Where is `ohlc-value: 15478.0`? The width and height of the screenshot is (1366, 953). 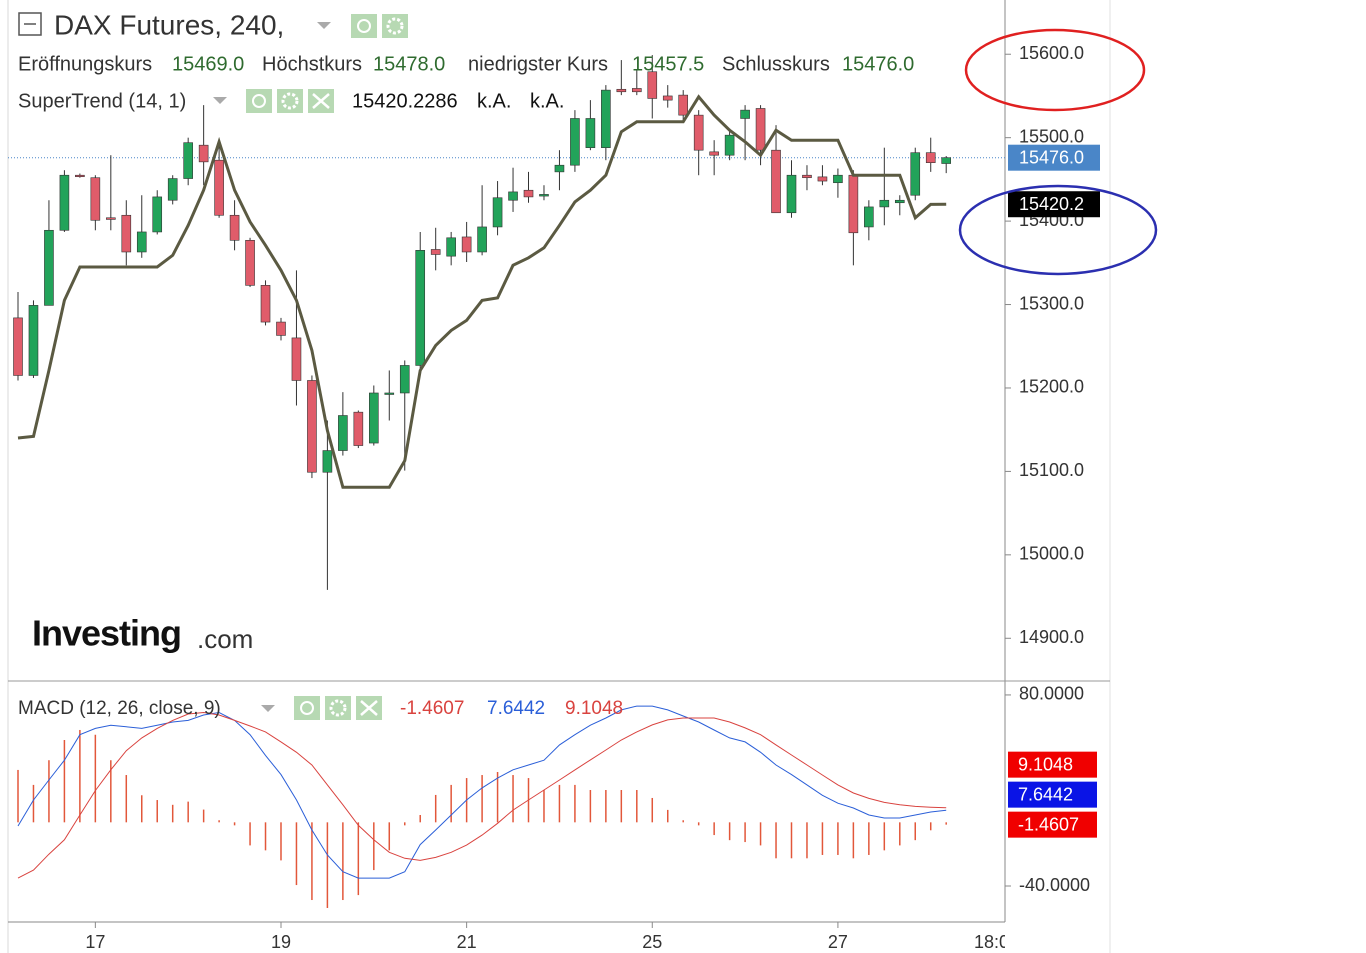
ohlc-value: 15478.0 is located at coordinates (409, 64).